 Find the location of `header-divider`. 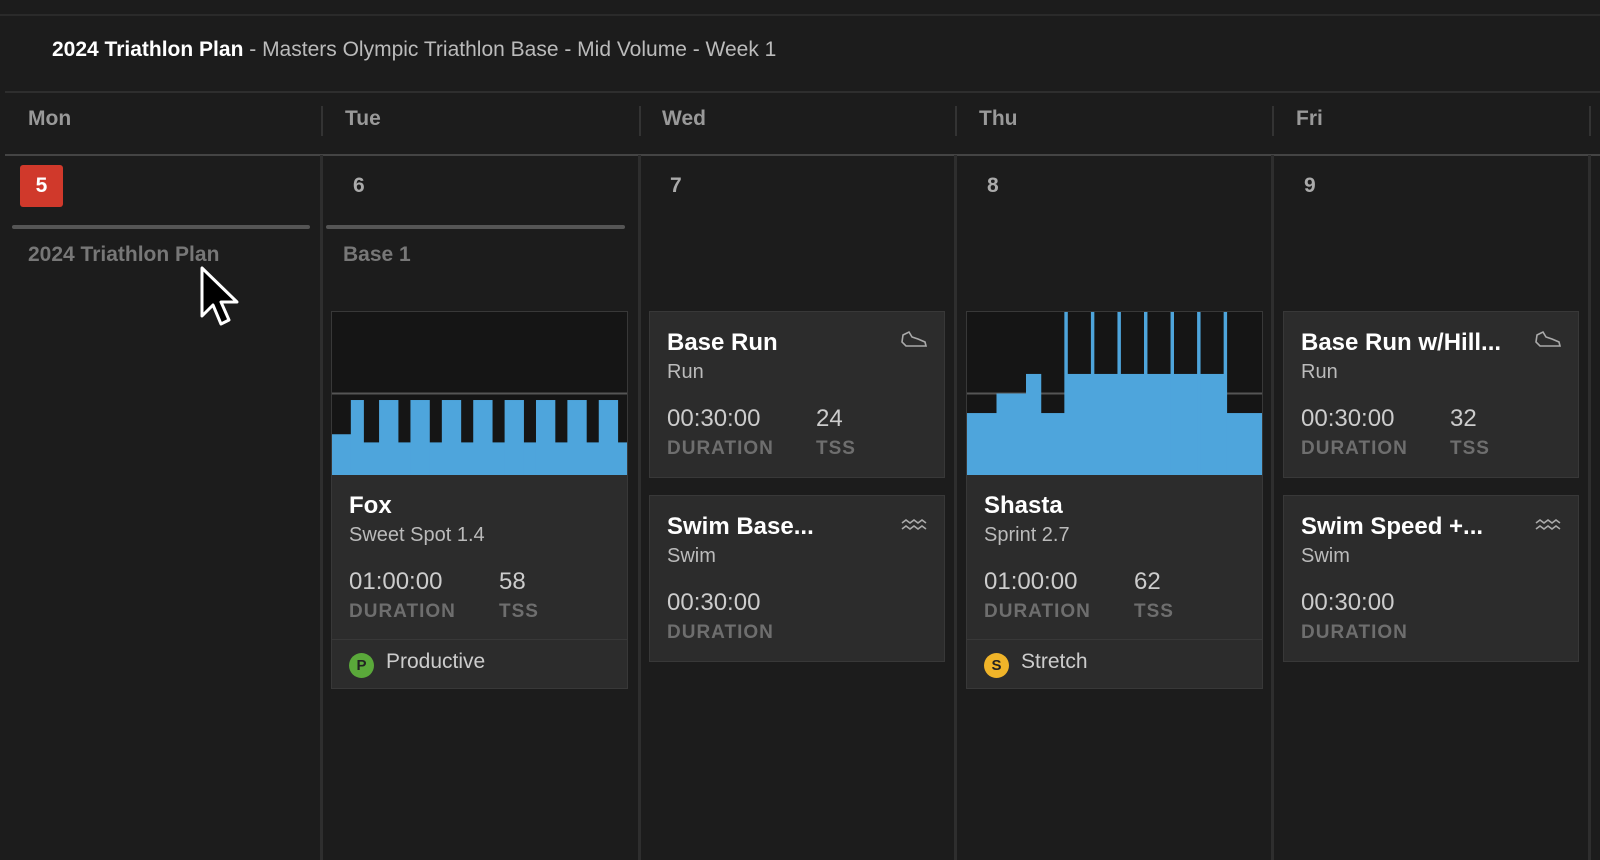

header-divider is located at coordinates (802, 92).